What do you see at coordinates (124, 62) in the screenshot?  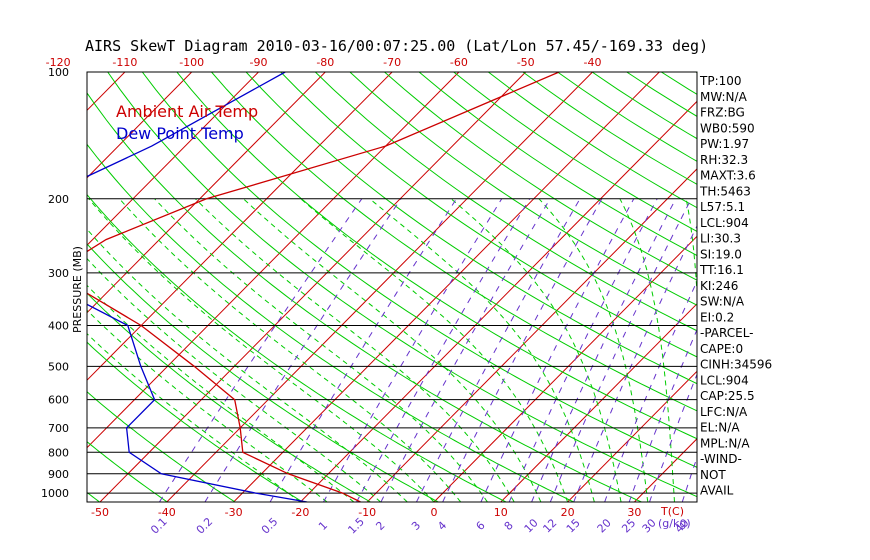 I see `top-axis-tick-label: -110` at bounding box center [124, 62].